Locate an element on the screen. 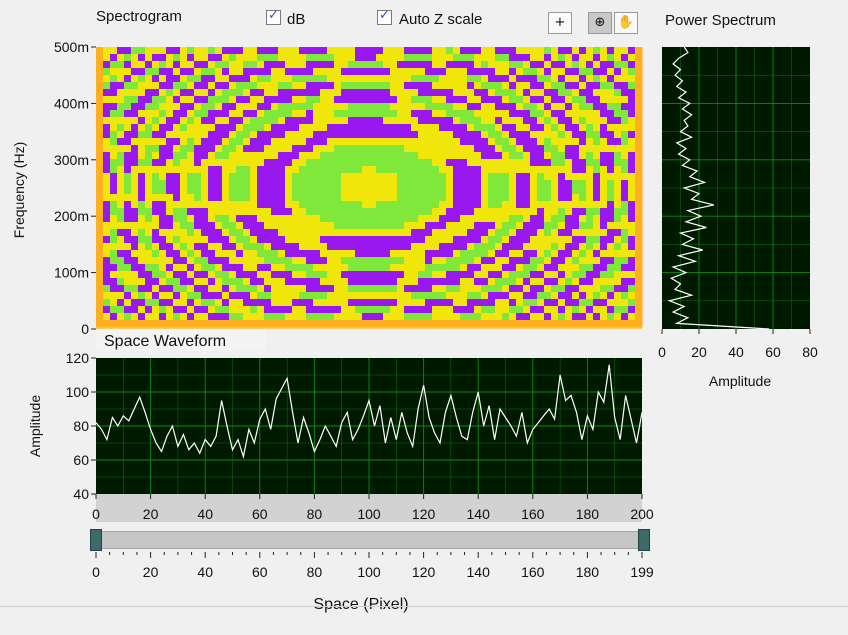  range-slider is located at coordinates (370, 540).